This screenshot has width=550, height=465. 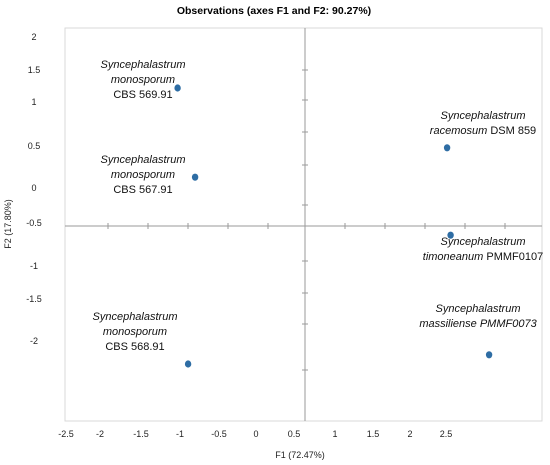 What do you see at coordinates (294, 434) in the screenshot?
I see `x-tick-label: 0.5` at bounding box center [294, 434].